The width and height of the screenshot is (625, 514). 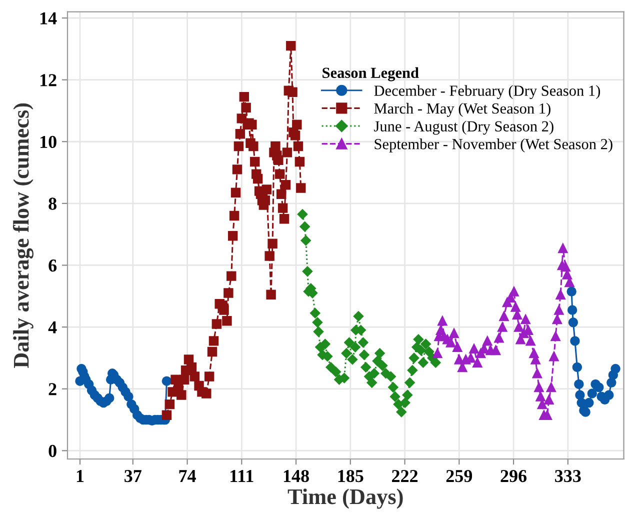 I want to click on x-axis-title: Time (Days), so click(x=345, y=498).